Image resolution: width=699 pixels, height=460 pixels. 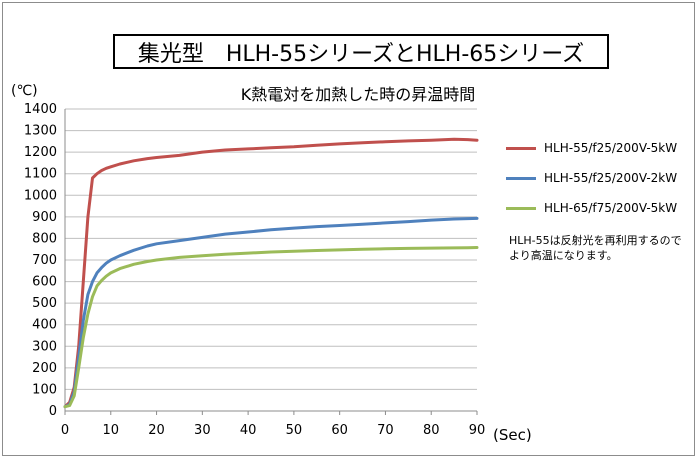 I want to click on y-tick-label: 700, so click(x=44, y=260).